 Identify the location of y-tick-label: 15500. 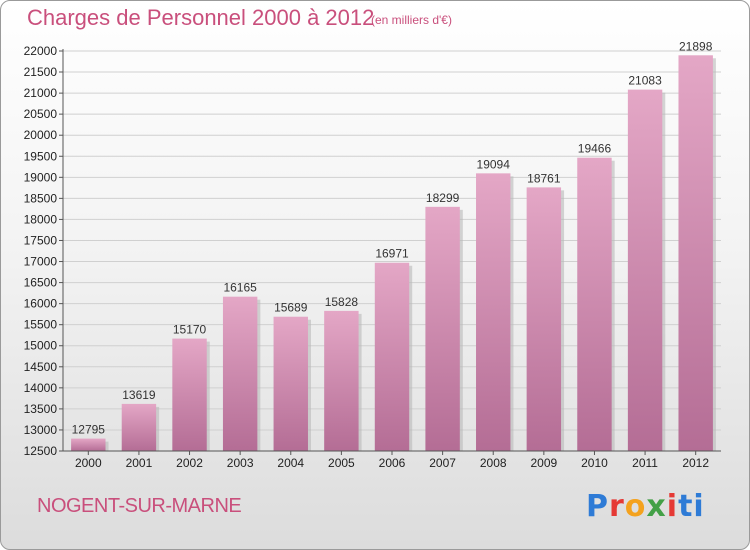
(41, 325).